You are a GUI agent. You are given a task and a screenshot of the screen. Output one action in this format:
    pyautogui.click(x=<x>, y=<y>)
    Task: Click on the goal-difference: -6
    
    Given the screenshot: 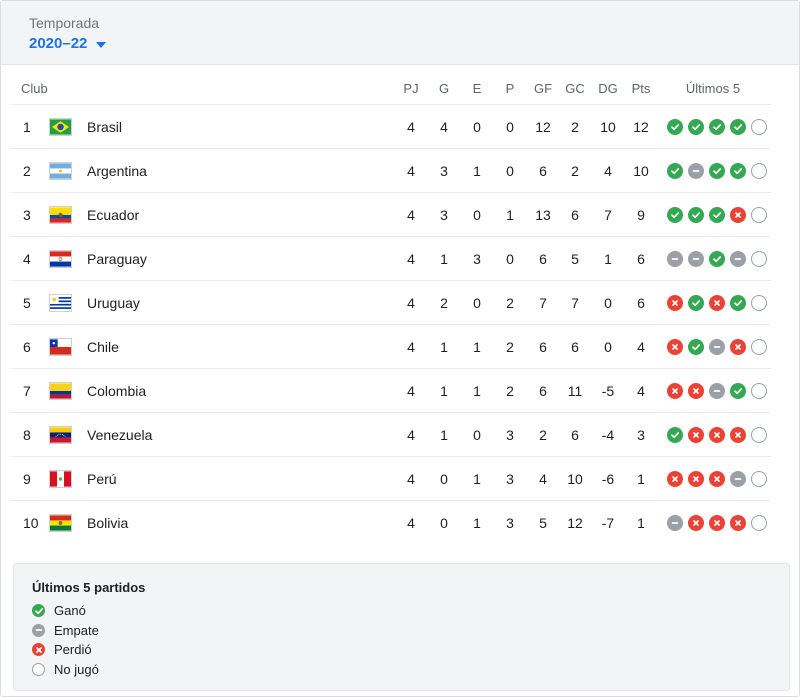 What is the action you would take?
    pyautogui.click(x=608, y=478)
    